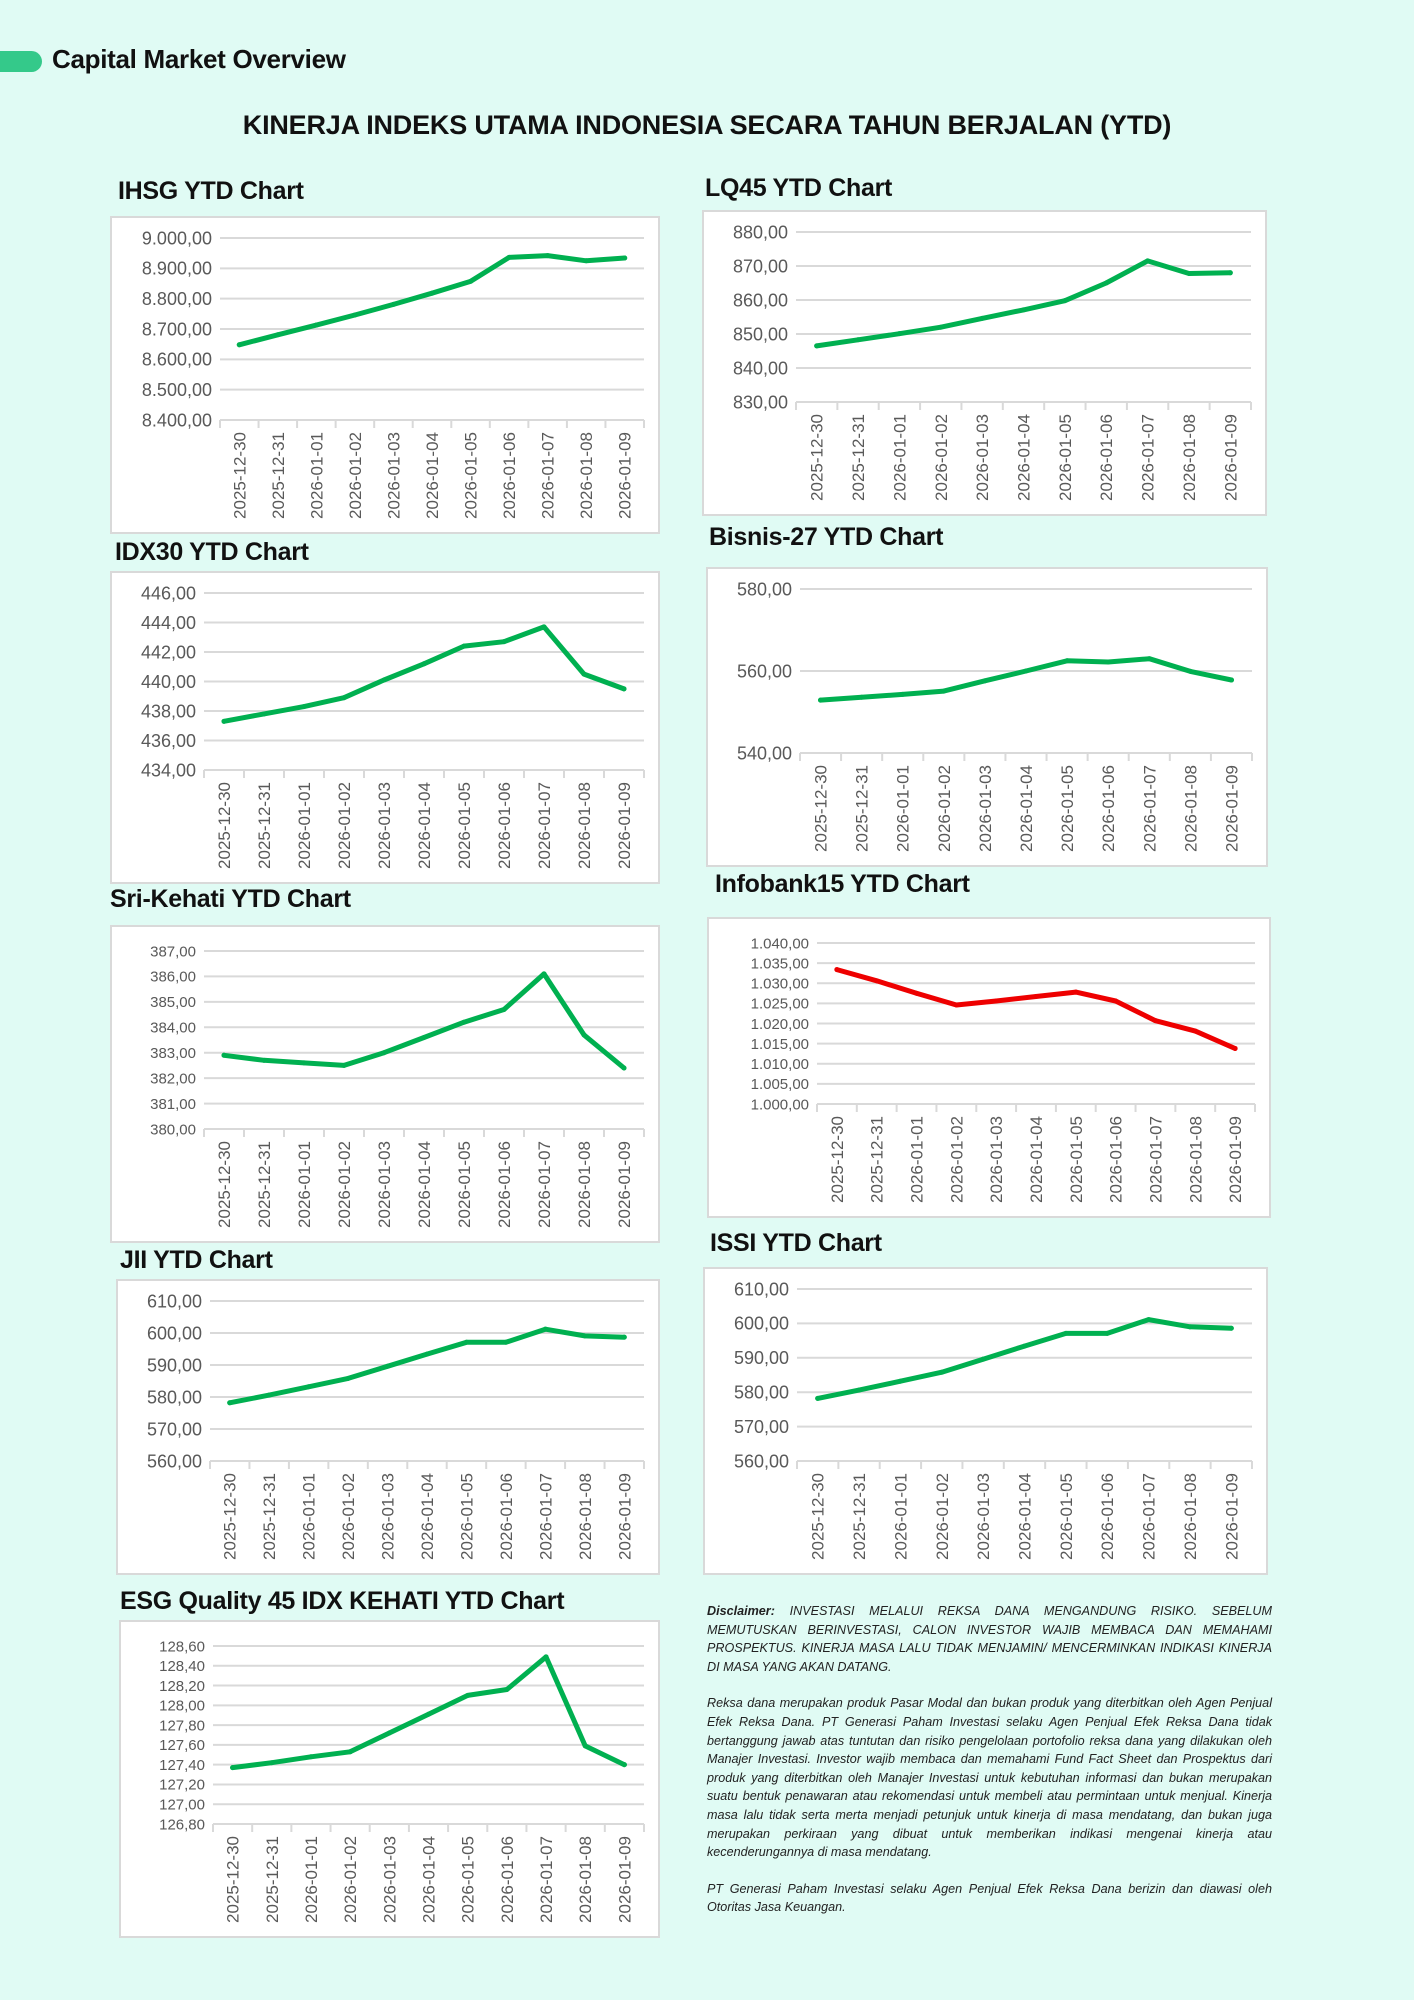 This screenshot has width=1414, height=2000. I want to click on y-tick-label: 1.035,00, so click(780, 963).